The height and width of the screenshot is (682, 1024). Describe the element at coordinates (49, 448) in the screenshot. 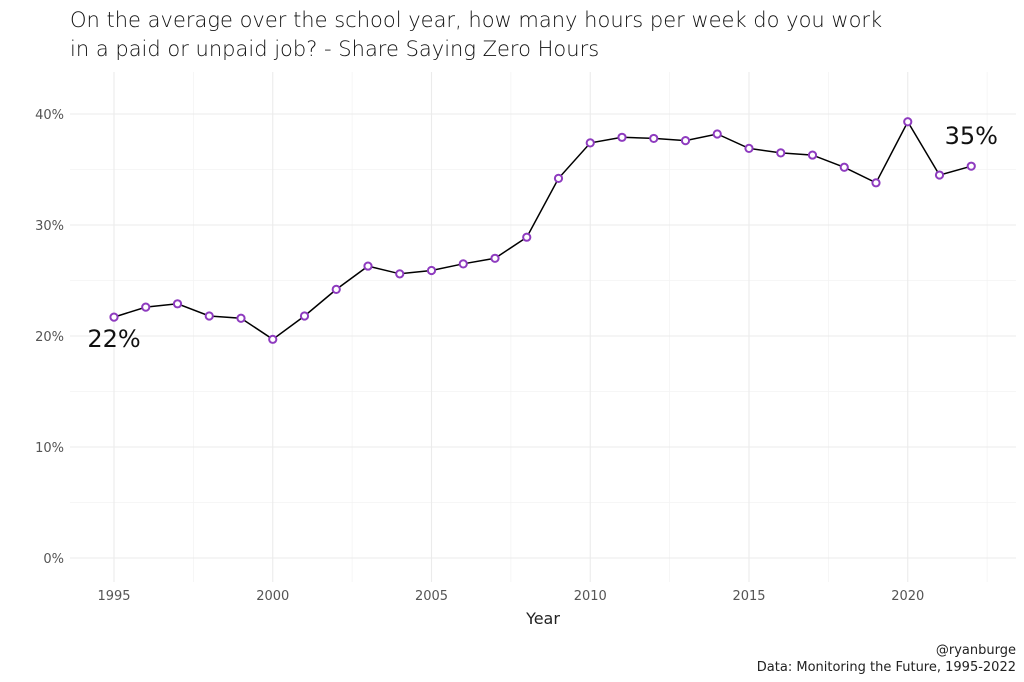

I see `y-tick-label: 10%` at that location.